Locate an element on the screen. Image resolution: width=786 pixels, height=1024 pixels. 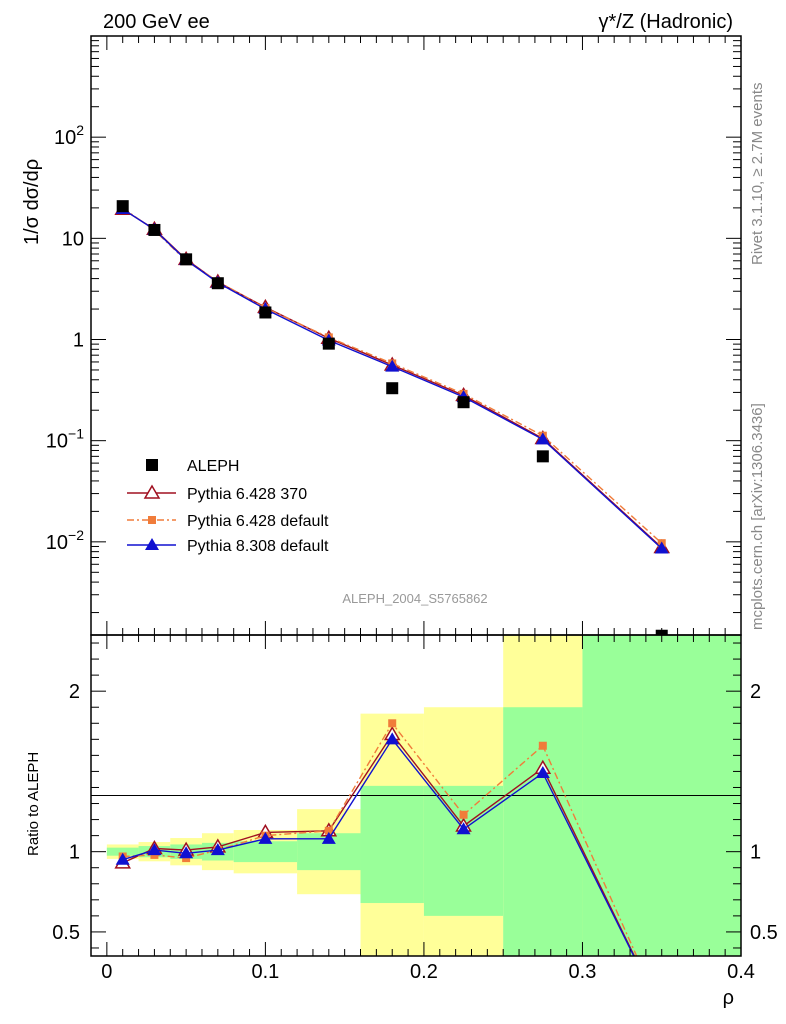
legend-marker-p8_default is located at coordinates (152, 544).